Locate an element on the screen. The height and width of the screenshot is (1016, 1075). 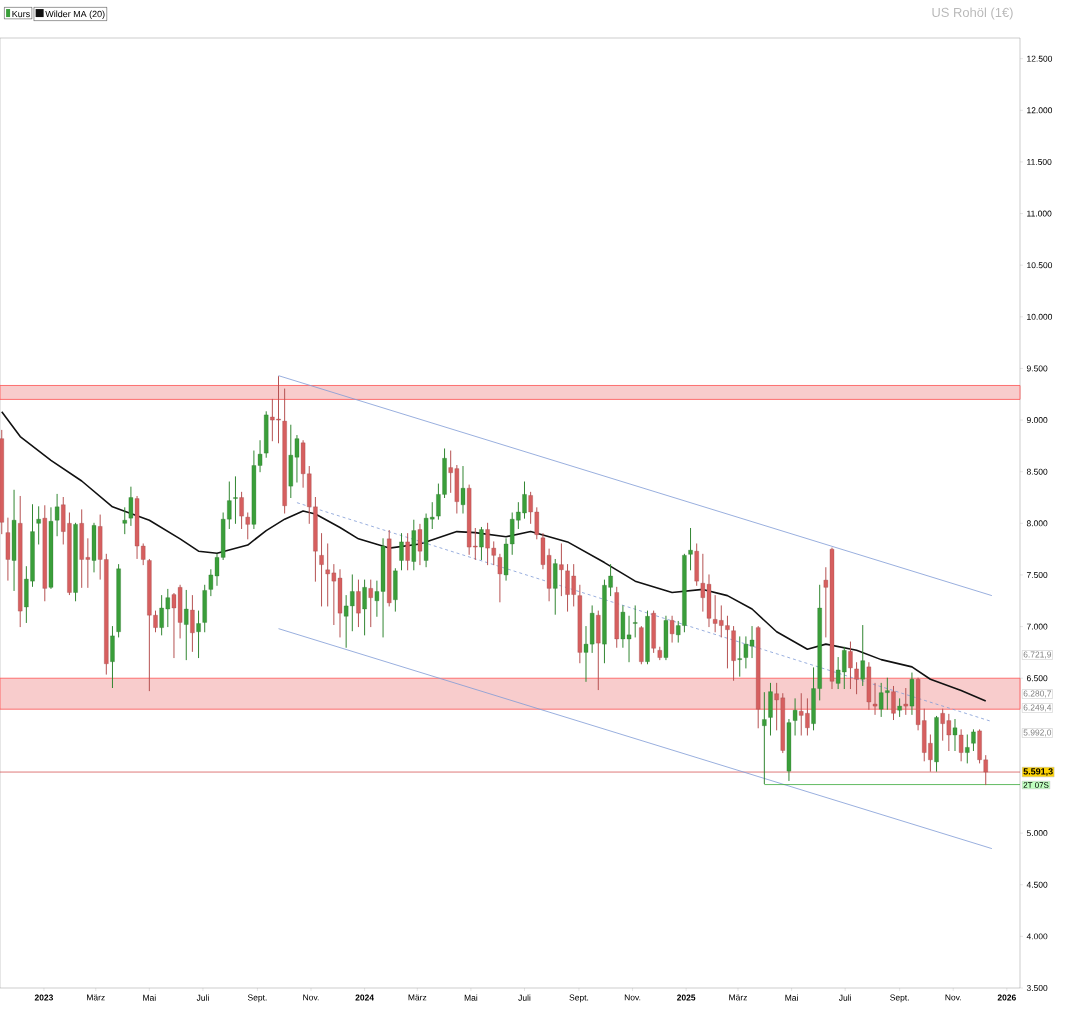
y-tick-label: 8.500 is located at coordinates (1037, 471).